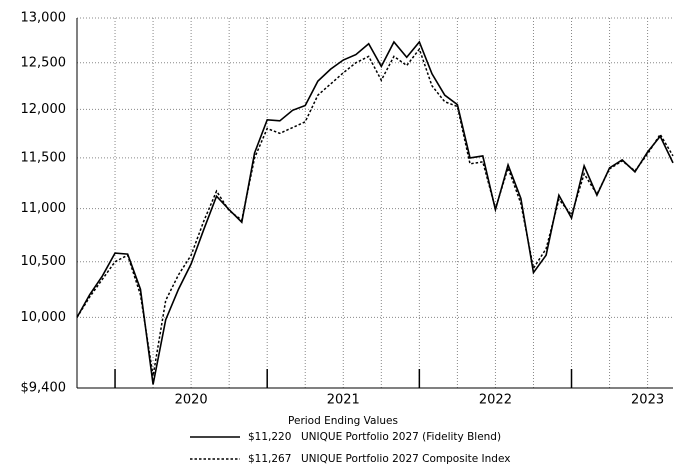  Describe the element at coordinates (44, 18) in the screenshot. I see `y-tick-label: 13,000` at that location.